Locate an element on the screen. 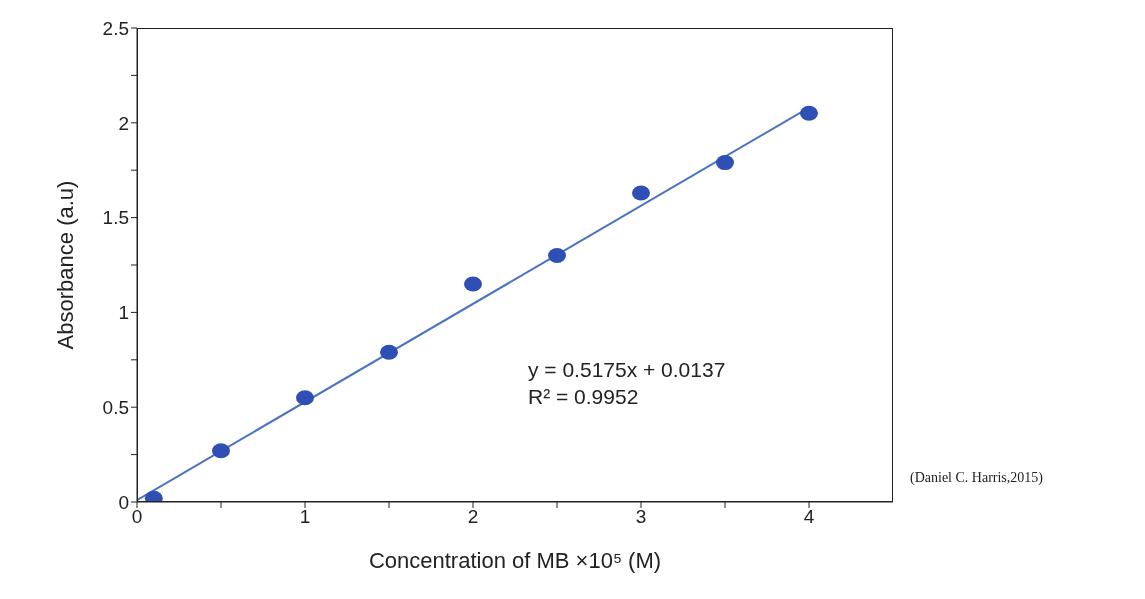 This screenshot has width=1145, height=599. y-tick-label: 1 is located at coordinates (123, 313).